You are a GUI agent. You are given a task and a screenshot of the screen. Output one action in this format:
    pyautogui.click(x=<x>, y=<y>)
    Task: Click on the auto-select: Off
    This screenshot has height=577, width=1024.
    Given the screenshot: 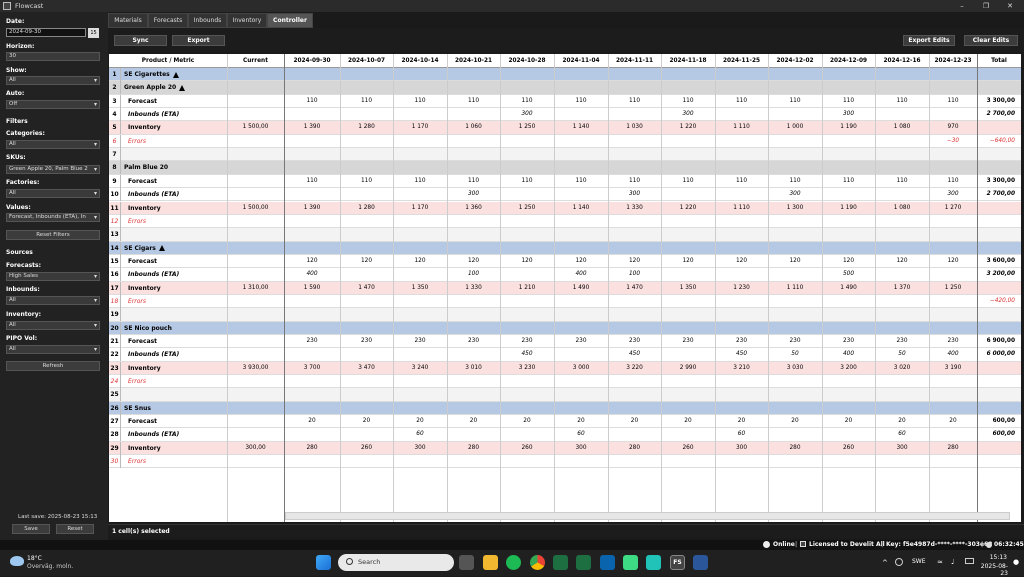 What is the action you would take?
    pyautogui.click(x=53, y=104)
    